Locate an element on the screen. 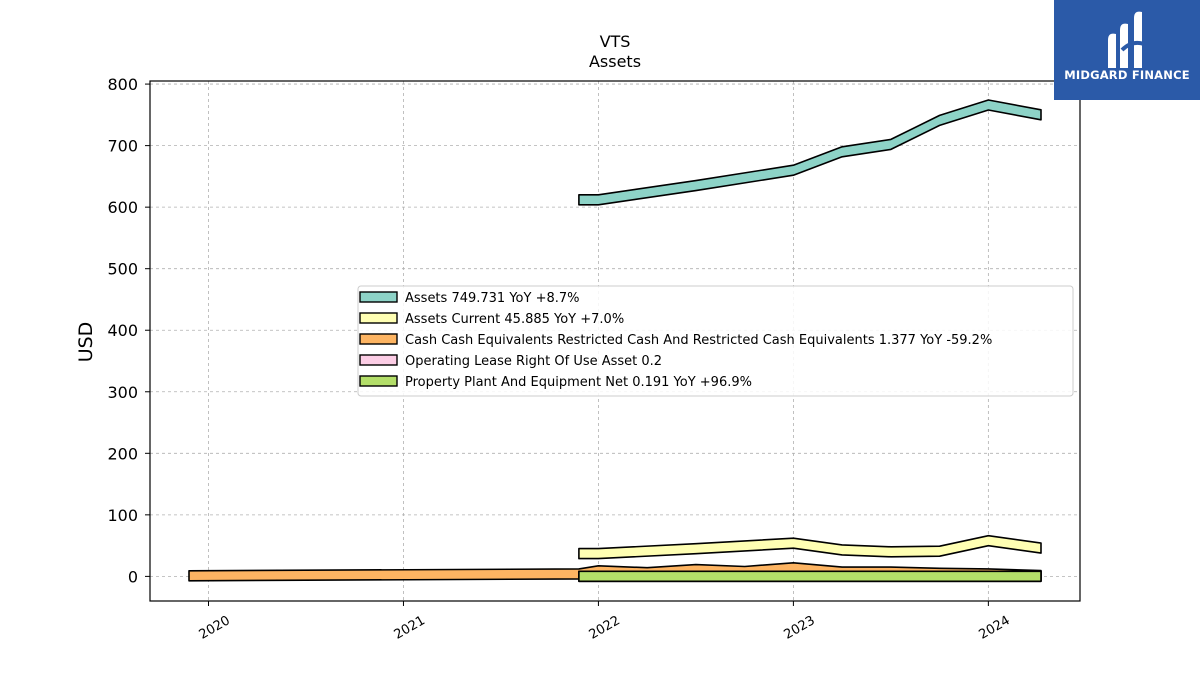 The height and width of the screenshot is (675, 1200). x-tick-label: 2023 is located at coordinates (800, 628).